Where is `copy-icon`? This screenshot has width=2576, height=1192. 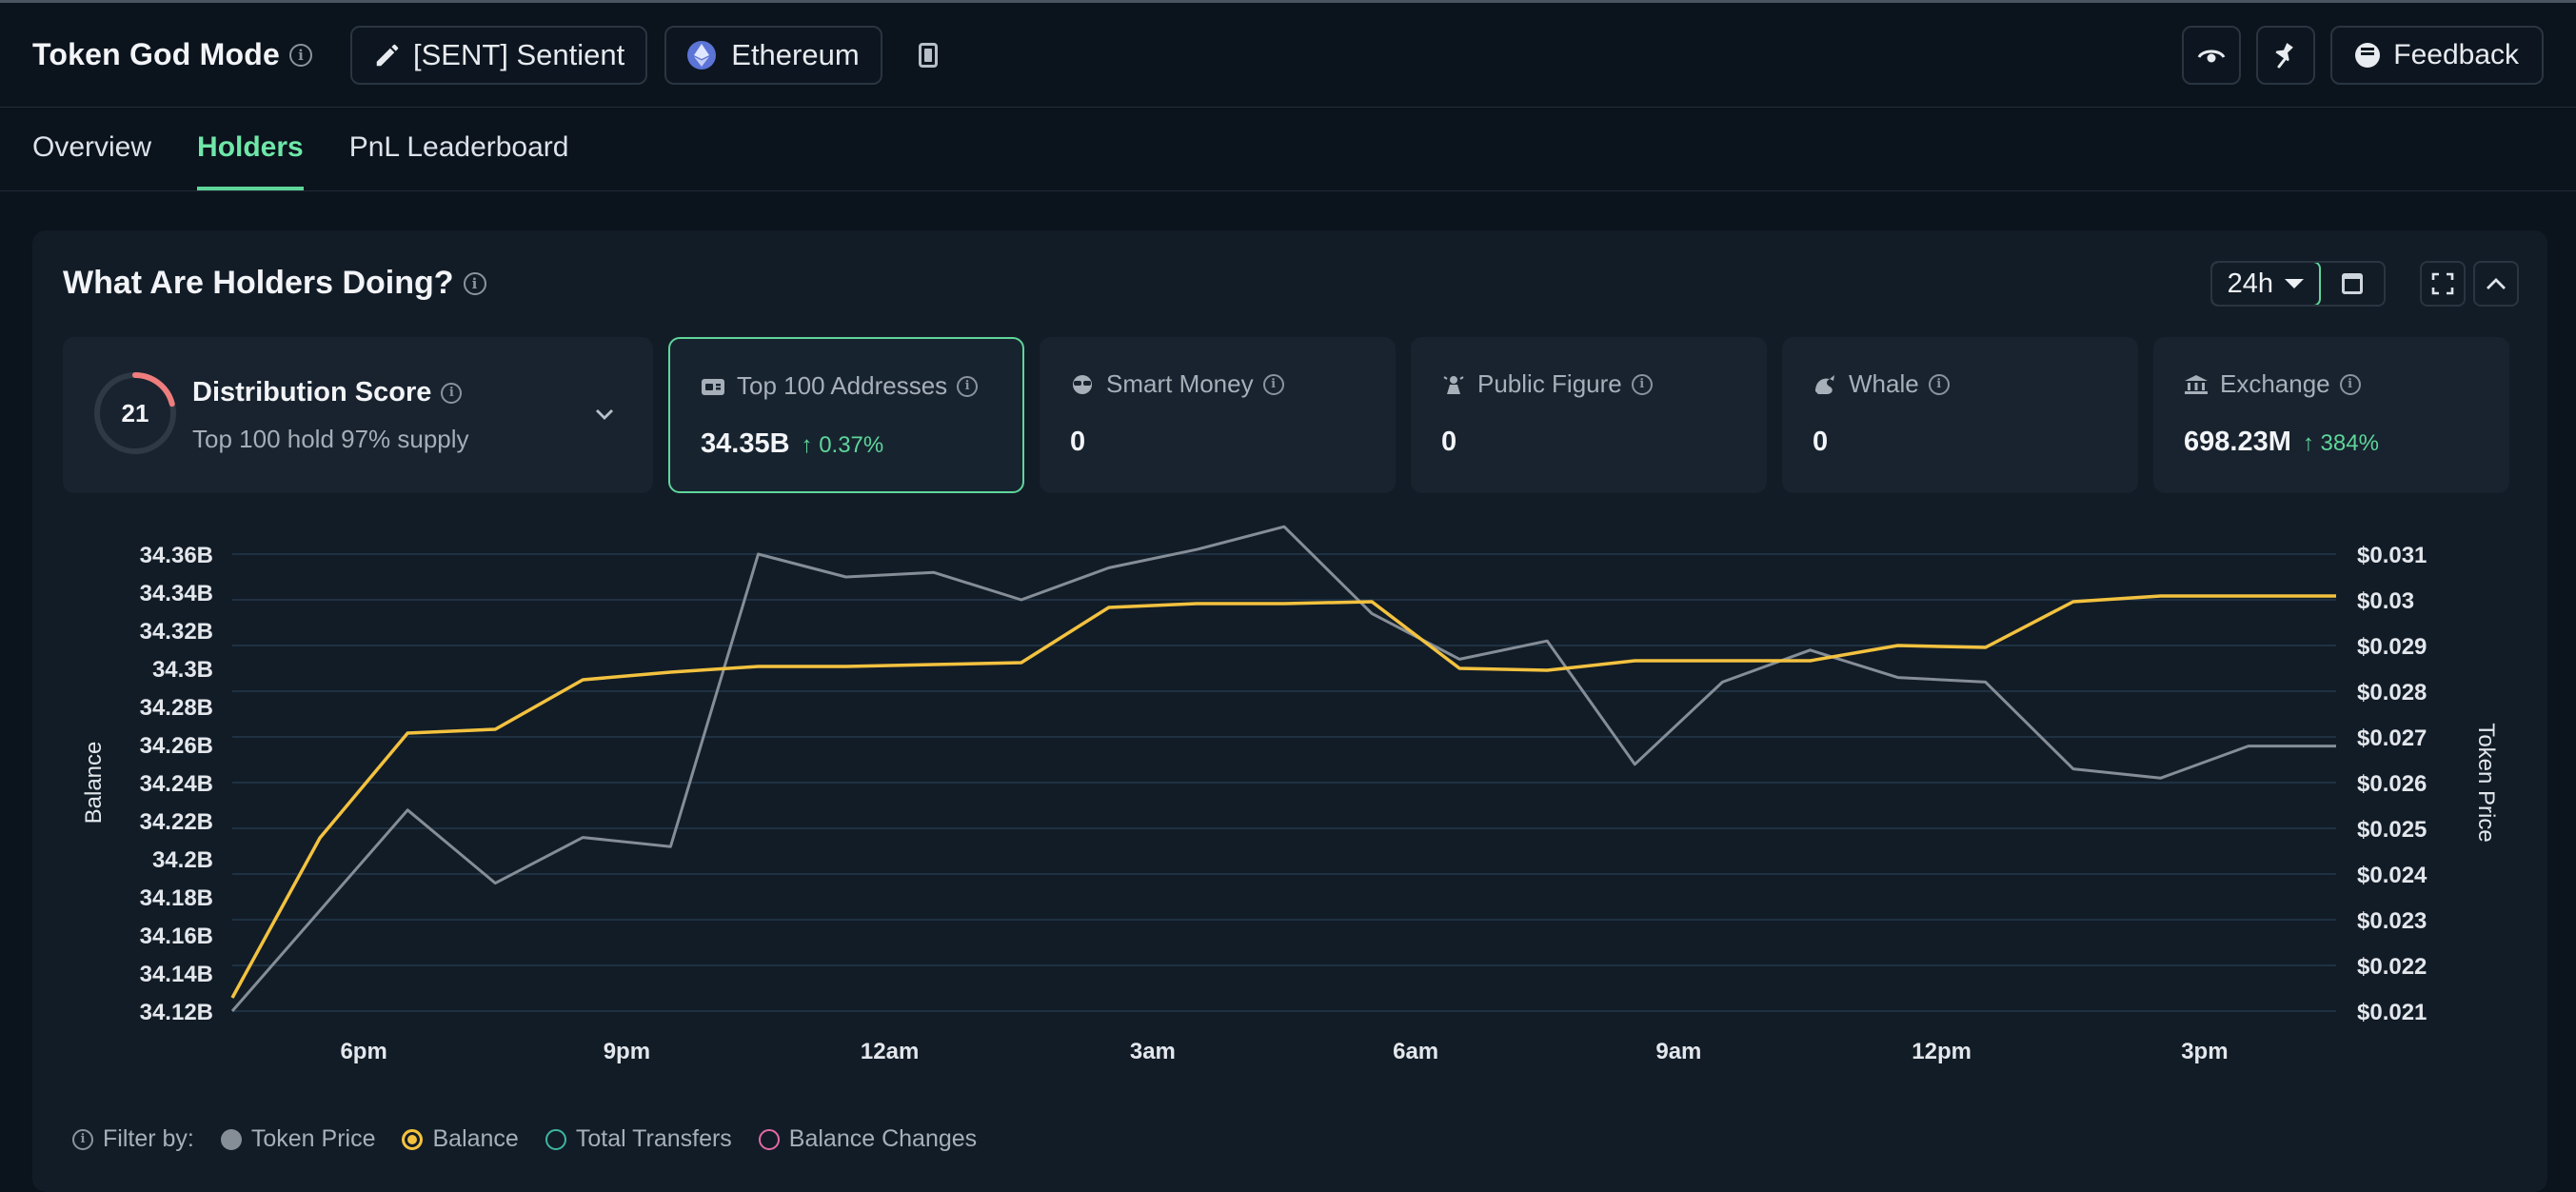 copy-icon is located at coordinates (928, 55).